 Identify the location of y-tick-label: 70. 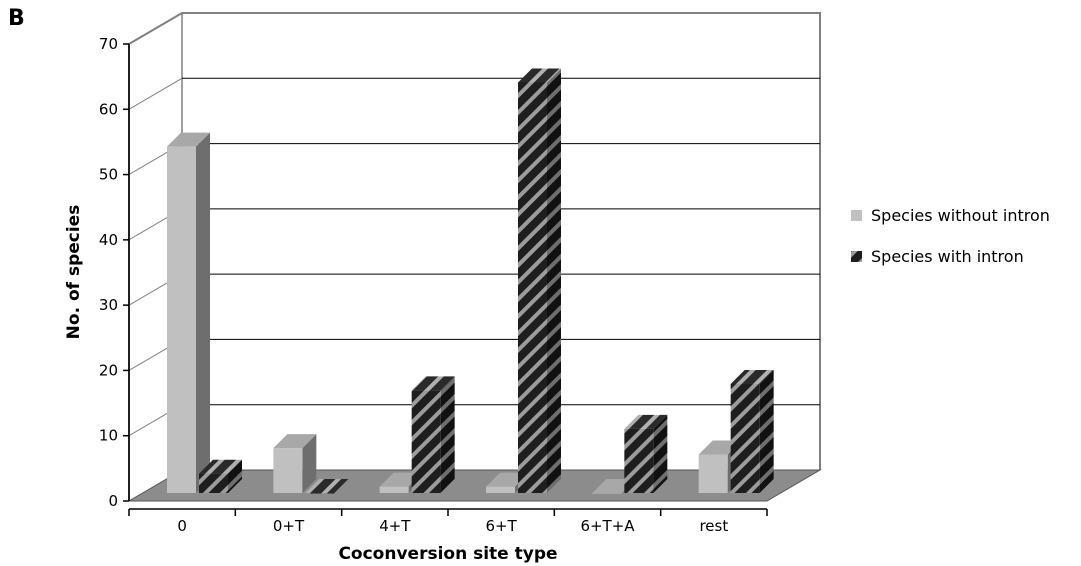
(108, 44).